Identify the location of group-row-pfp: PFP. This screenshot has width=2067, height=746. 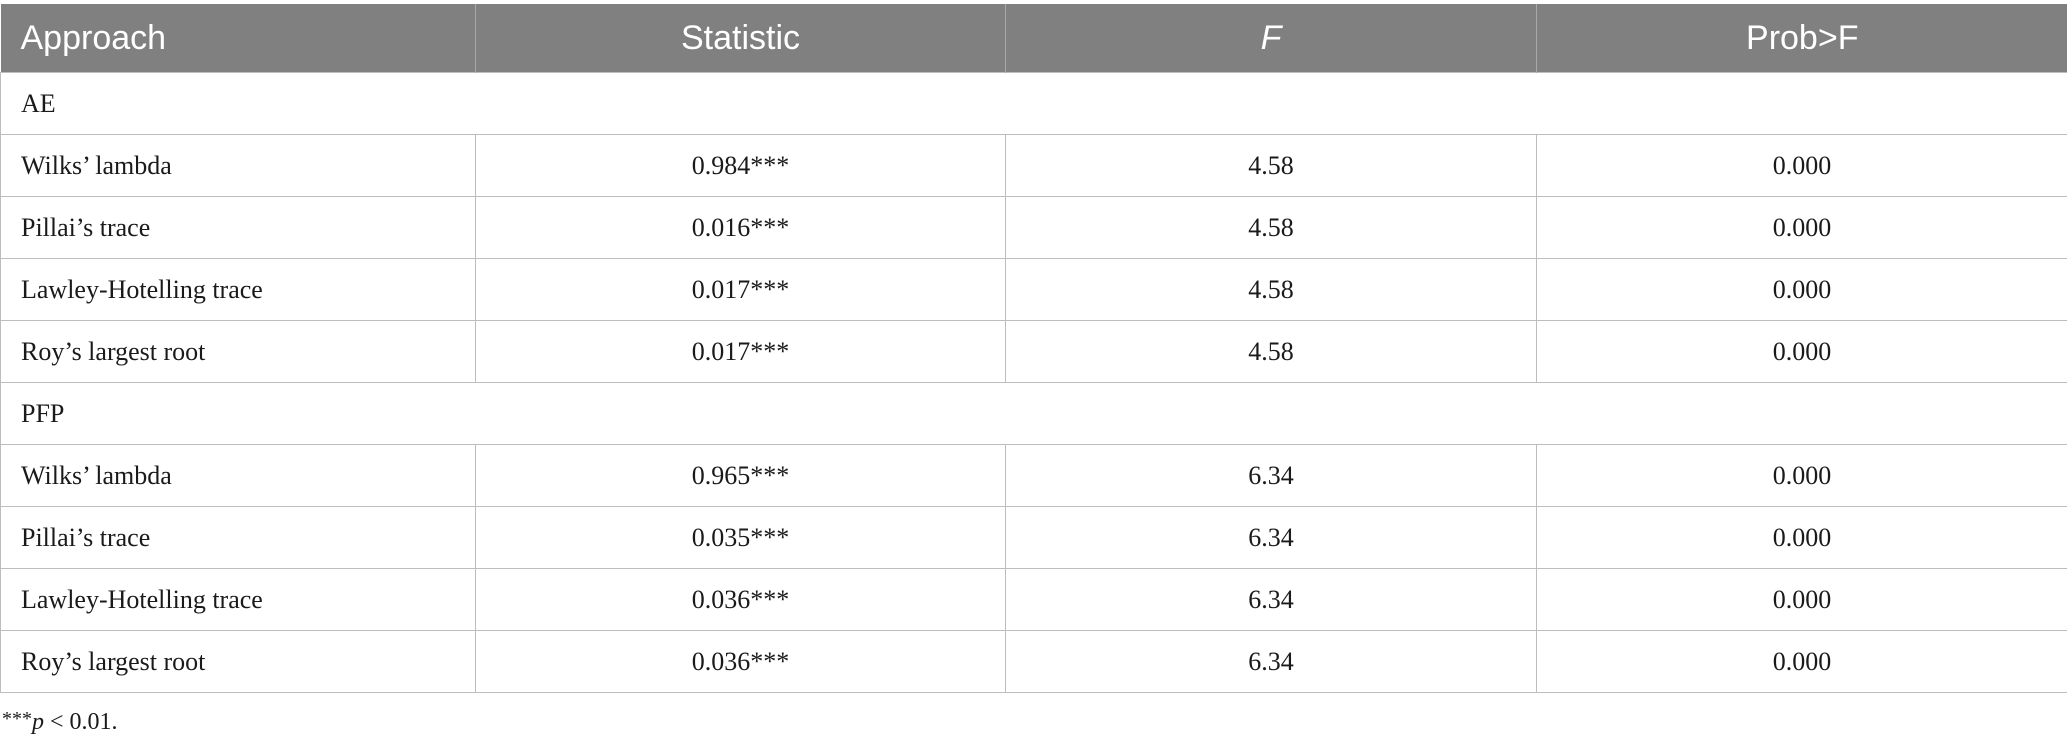
(1033, 413).